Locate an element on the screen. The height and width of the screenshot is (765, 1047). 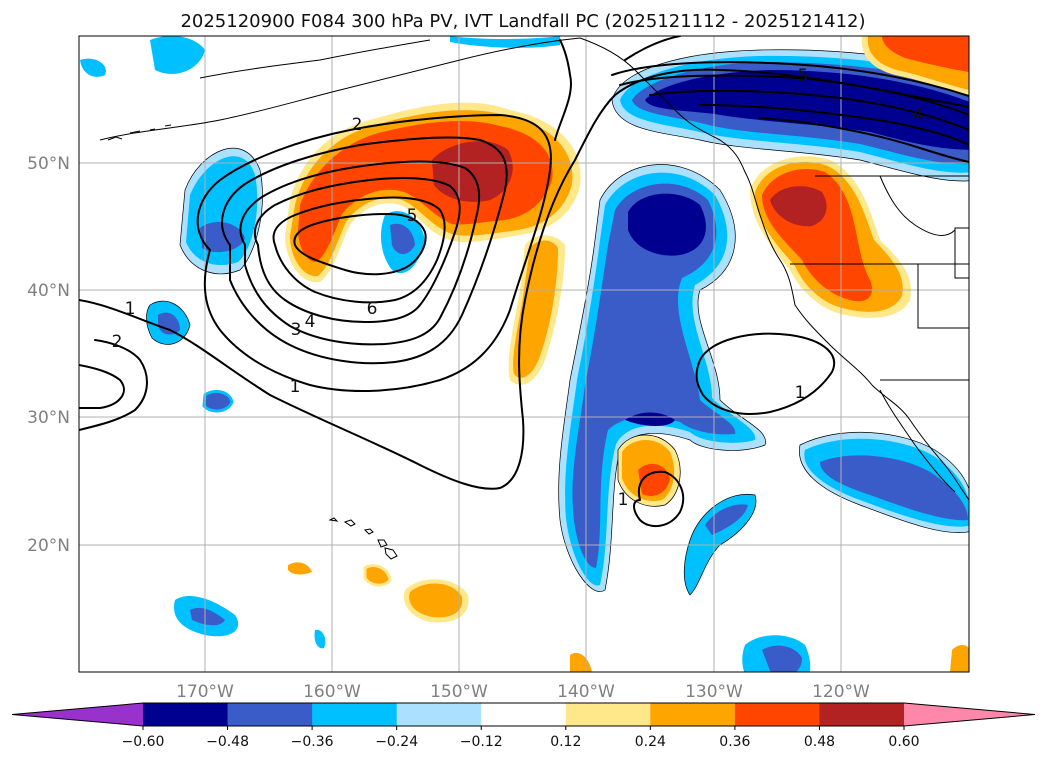
lat-label: 50°N is located at coordinates (48, 164).